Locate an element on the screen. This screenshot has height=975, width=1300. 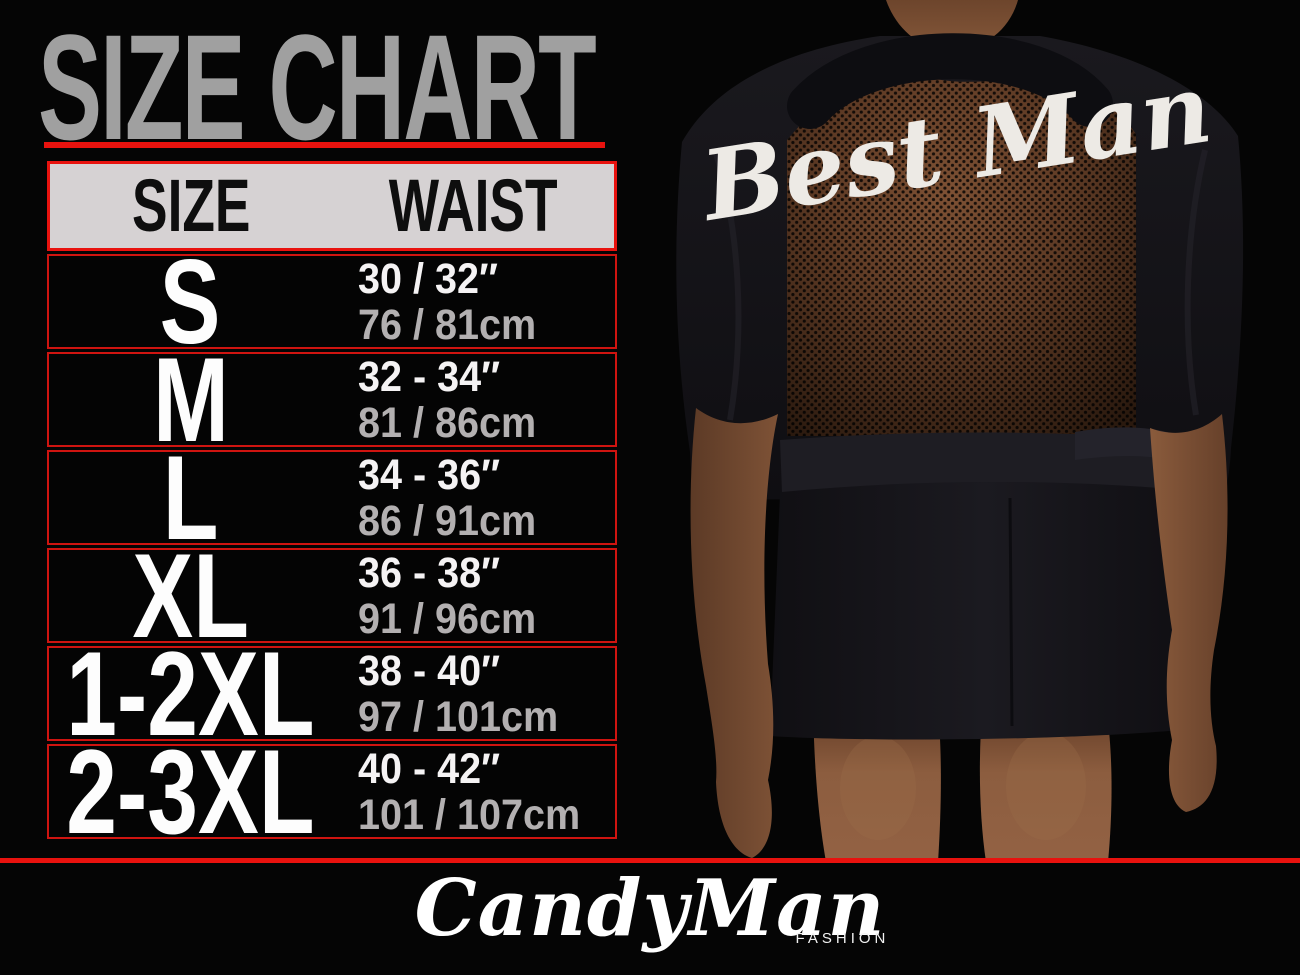
size-cell: 1-2XL is located at coordinates (190, 694).